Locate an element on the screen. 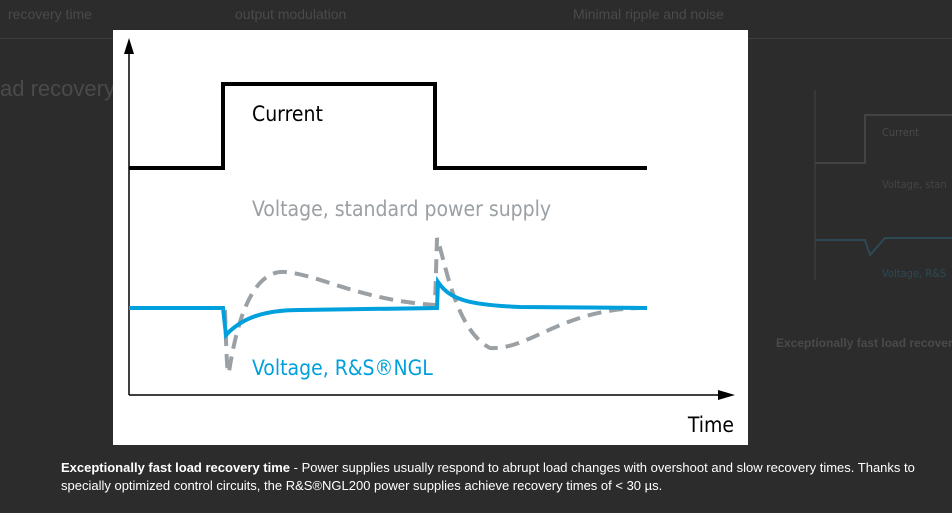 The height and width of the screenshot is (513, 952). side-thumbnail: Current Voltage, stan Voltage, R&S is located at coordinates (883, 185).